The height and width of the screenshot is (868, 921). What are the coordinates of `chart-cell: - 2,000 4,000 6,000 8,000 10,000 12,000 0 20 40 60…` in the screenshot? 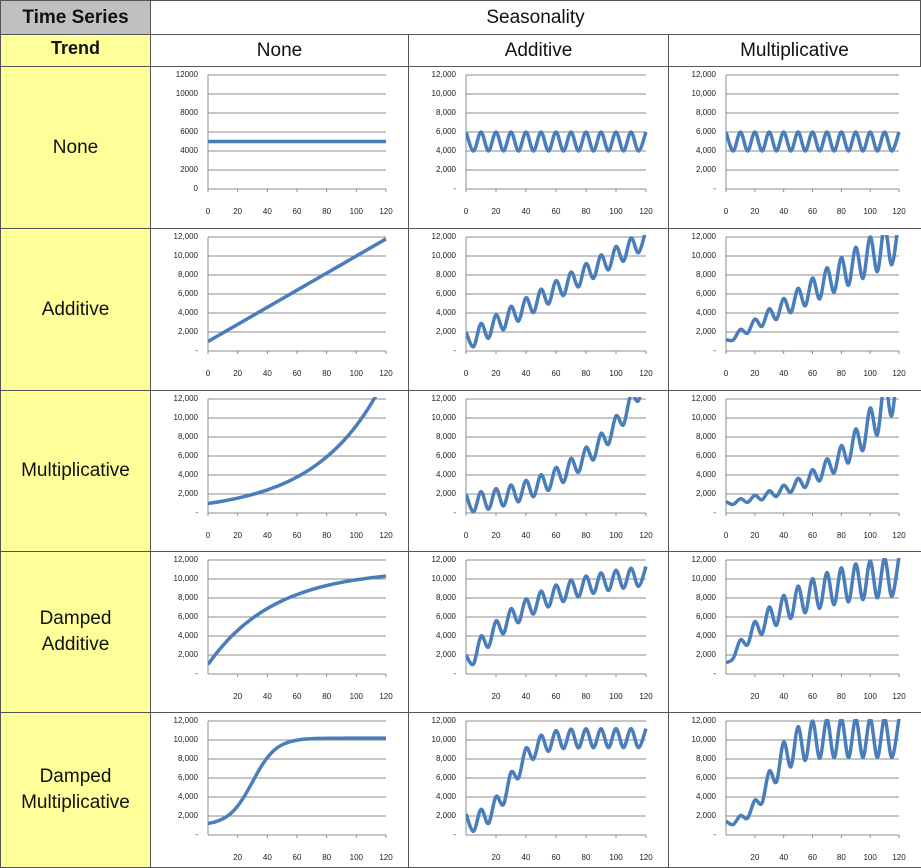 It's located at (279, 309).